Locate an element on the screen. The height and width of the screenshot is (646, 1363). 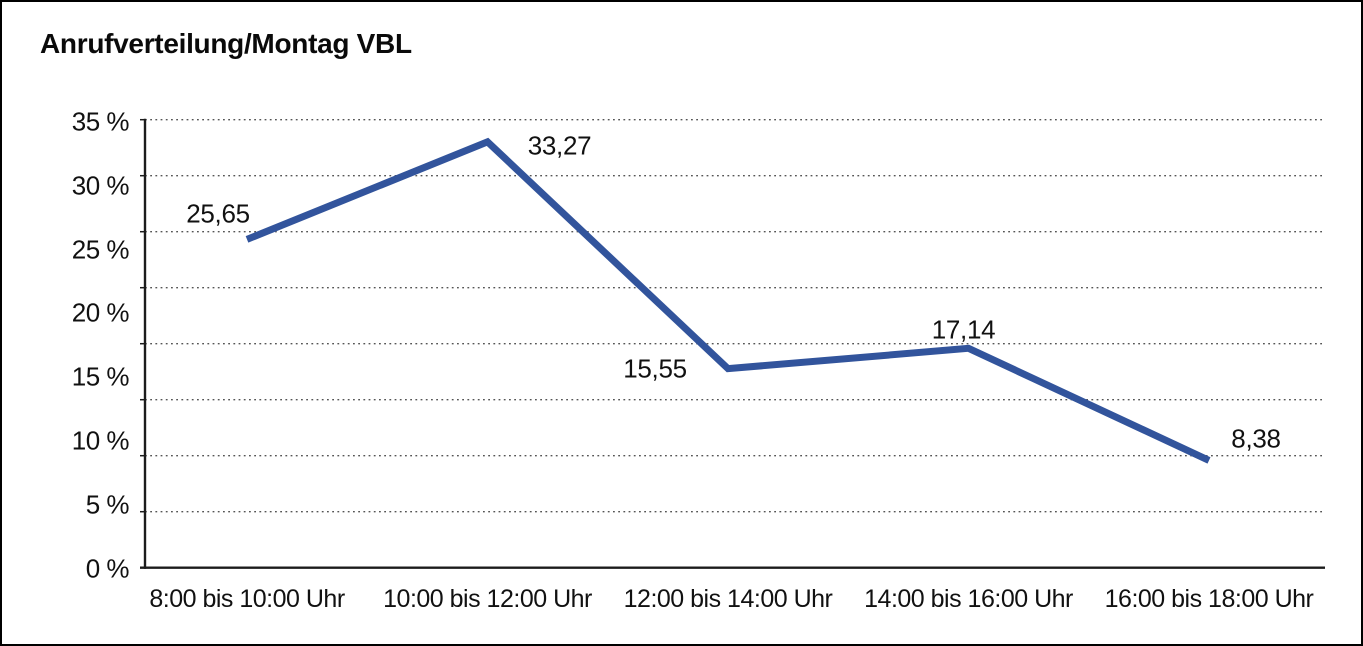
x-axis-label: 8:00 bis 10:00 Uhr is located at coordinates (247, 599).